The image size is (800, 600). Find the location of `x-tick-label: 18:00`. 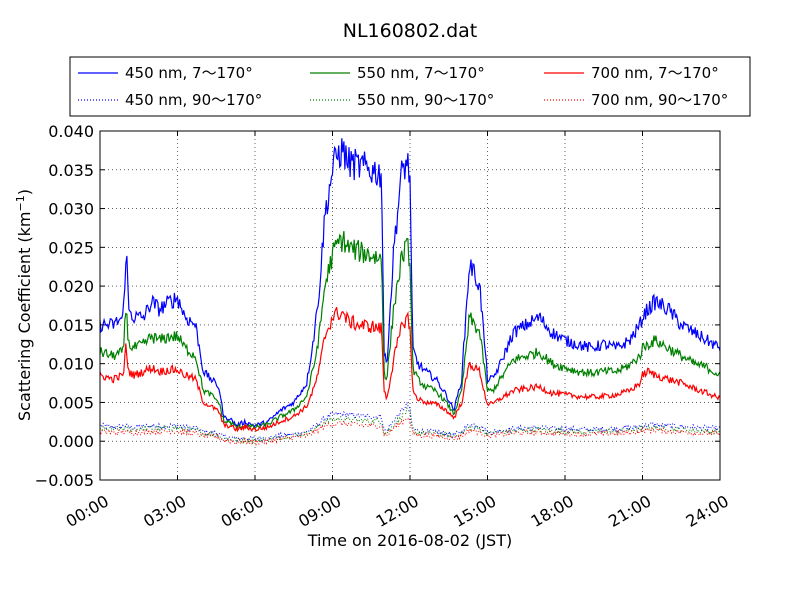

x-tick-label: 18:00 is located at coordinates (552, 511).